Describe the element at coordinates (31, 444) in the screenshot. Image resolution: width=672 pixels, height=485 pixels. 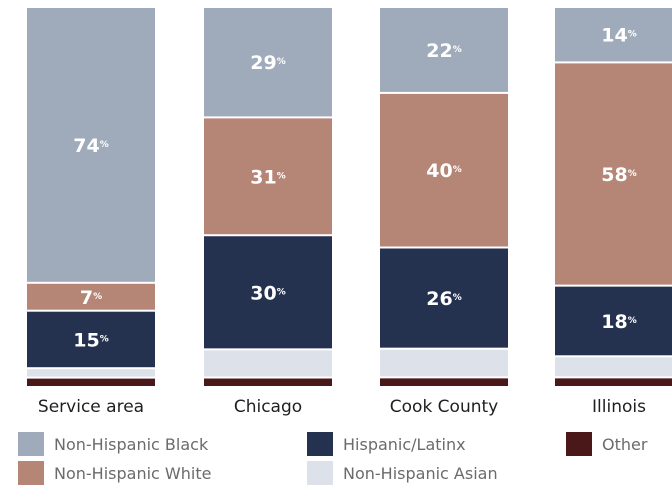
I see `legend-swatch-non-hispanic-black` at that location.